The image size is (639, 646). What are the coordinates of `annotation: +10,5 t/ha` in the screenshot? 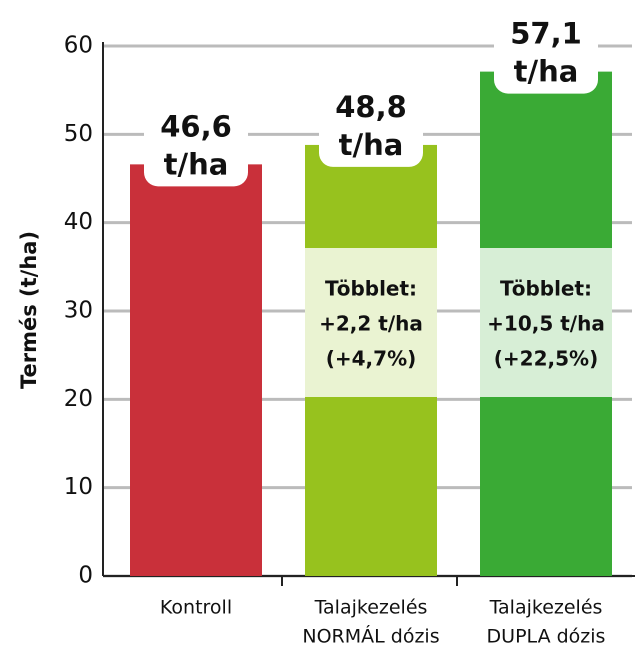 It's located at (546, 324).